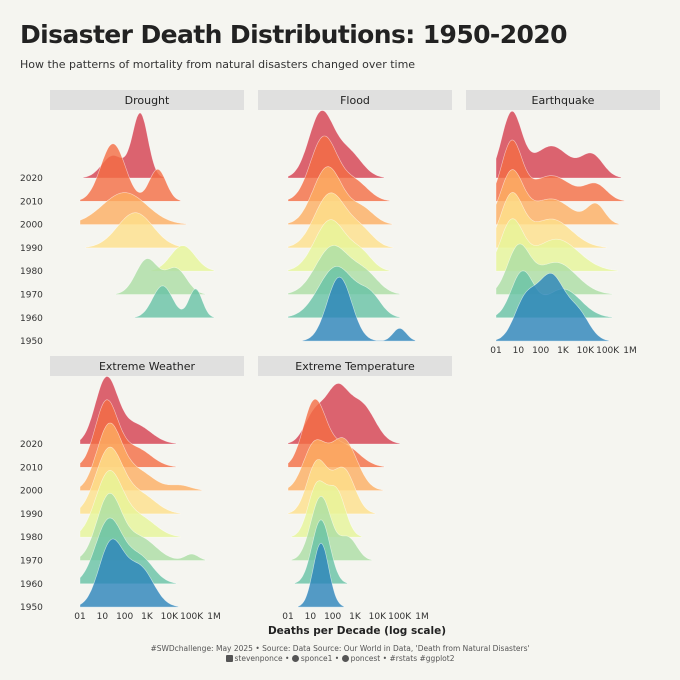  Describe the element at coordinates (293, 34) in the screenshot. I see `chart-title: Disaster Death Distributions: 1950-2020` at that location.